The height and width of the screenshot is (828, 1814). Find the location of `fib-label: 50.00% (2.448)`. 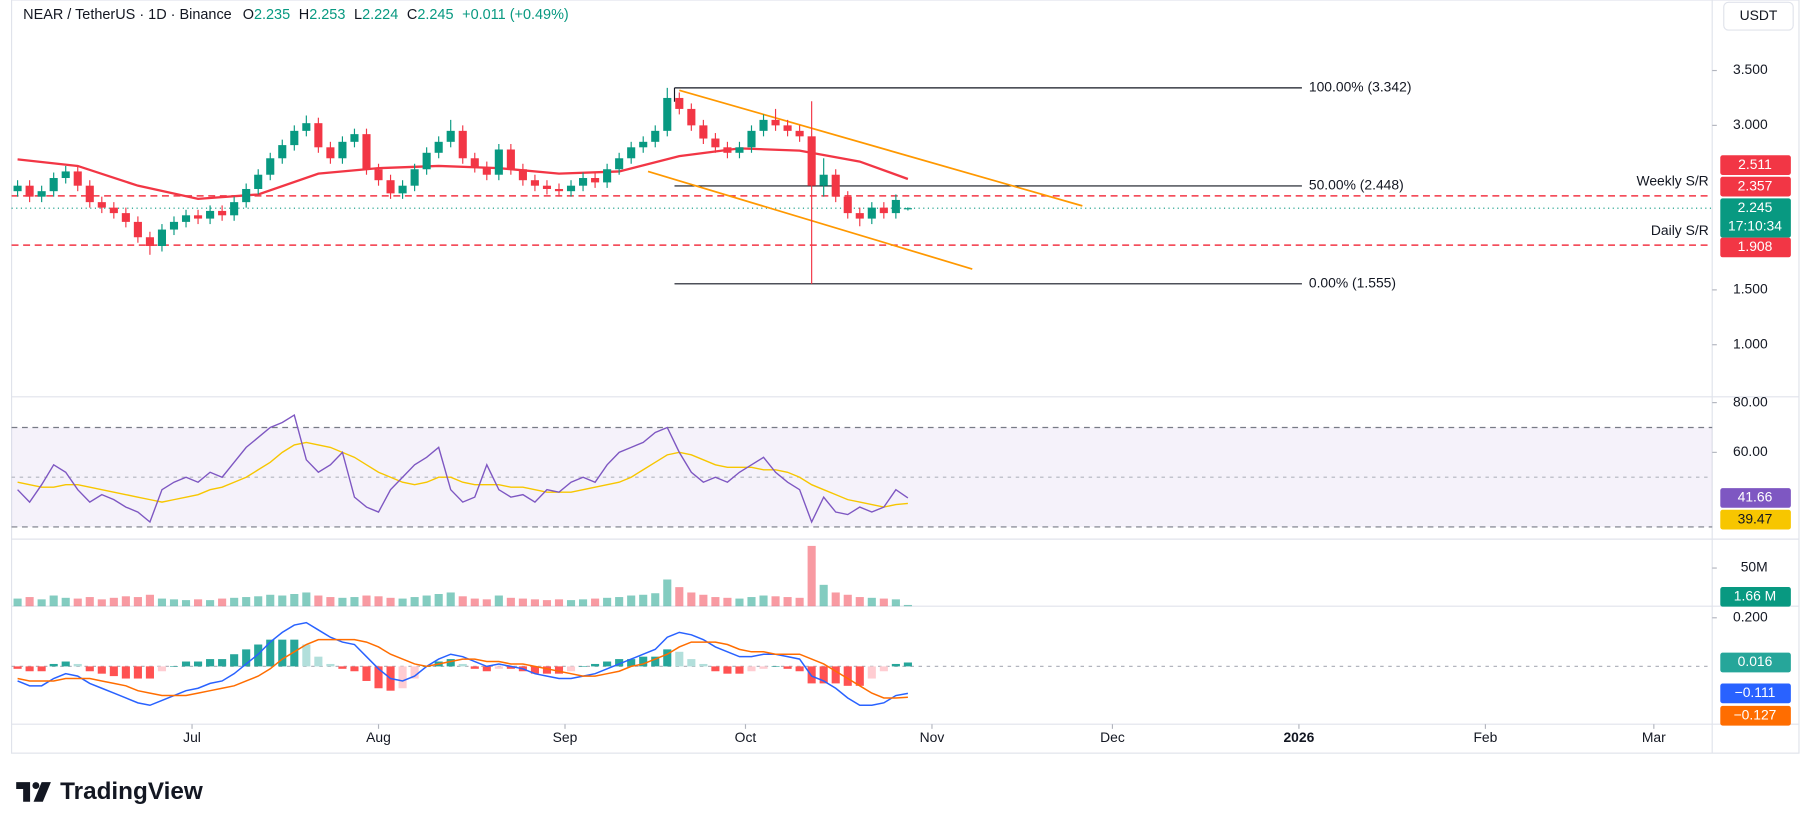

fib-label: 50.00% (2.448) is located at coordinates (1356, 185).